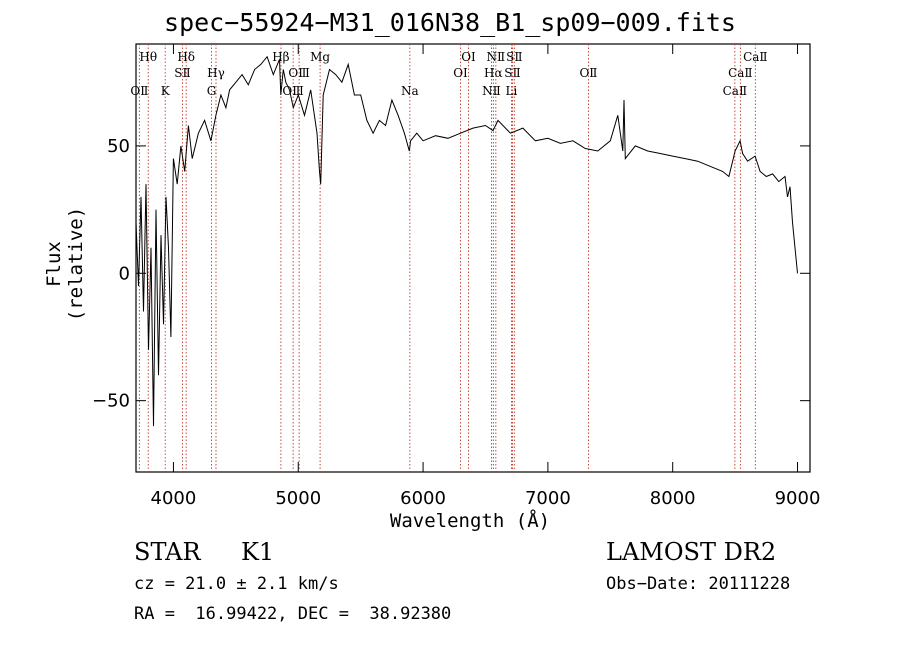 The height and width of the screenshot is (649, 900). Describe the element at coordinates (410, 91) in the screenshot. I see `spectral-line-label: Na` at that location.